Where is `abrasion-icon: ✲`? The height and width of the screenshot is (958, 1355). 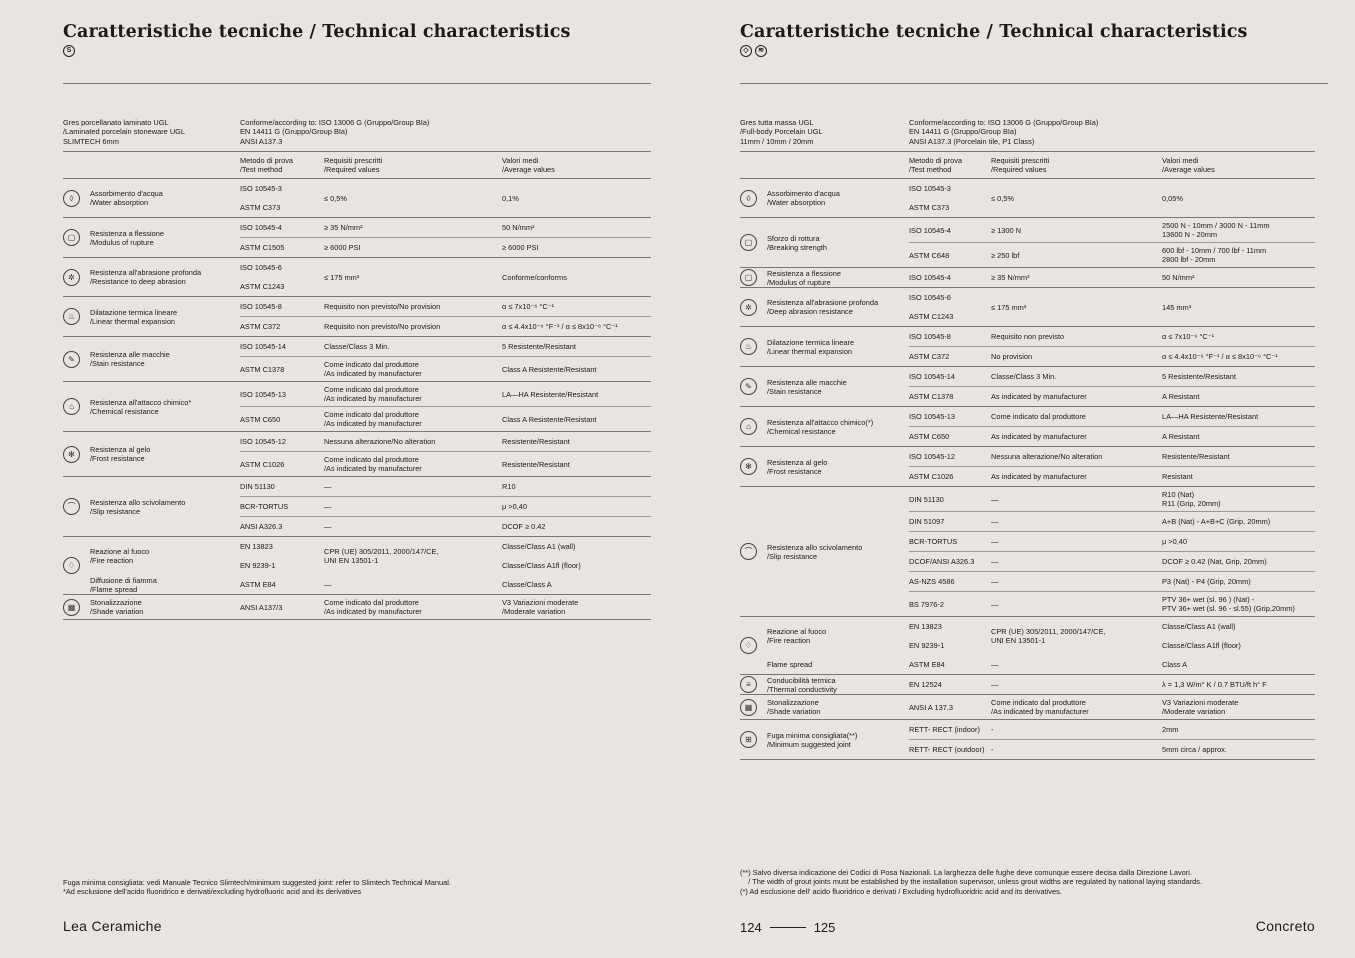
abrasion-icon: ✲ is located at coordinates (748, 307).